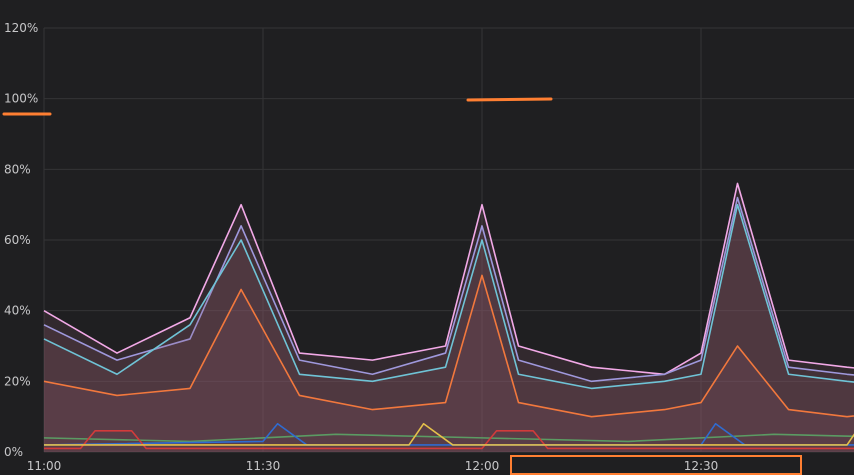 This screenshot has width=854, height=475. Describe the element at coordinates (509, 99) in the screenshot. I see `annotation-mark-top` at that location.